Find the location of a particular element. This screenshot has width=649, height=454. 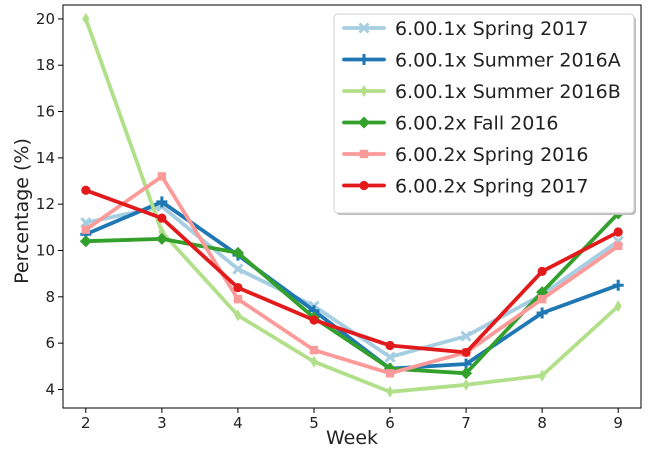

legend-label: 6.00.1x Spring 2017 is located at coordinates (491, 29).